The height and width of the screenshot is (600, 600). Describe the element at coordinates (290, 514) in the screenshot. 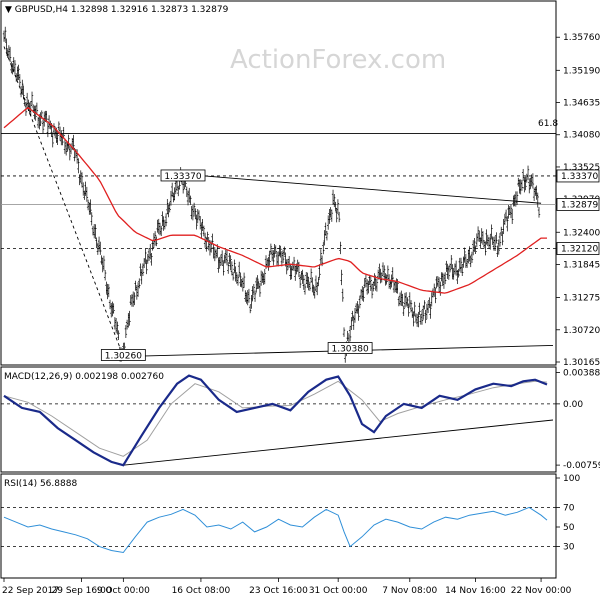

I see `rsi-layer: 100 70 50 30` at that location.